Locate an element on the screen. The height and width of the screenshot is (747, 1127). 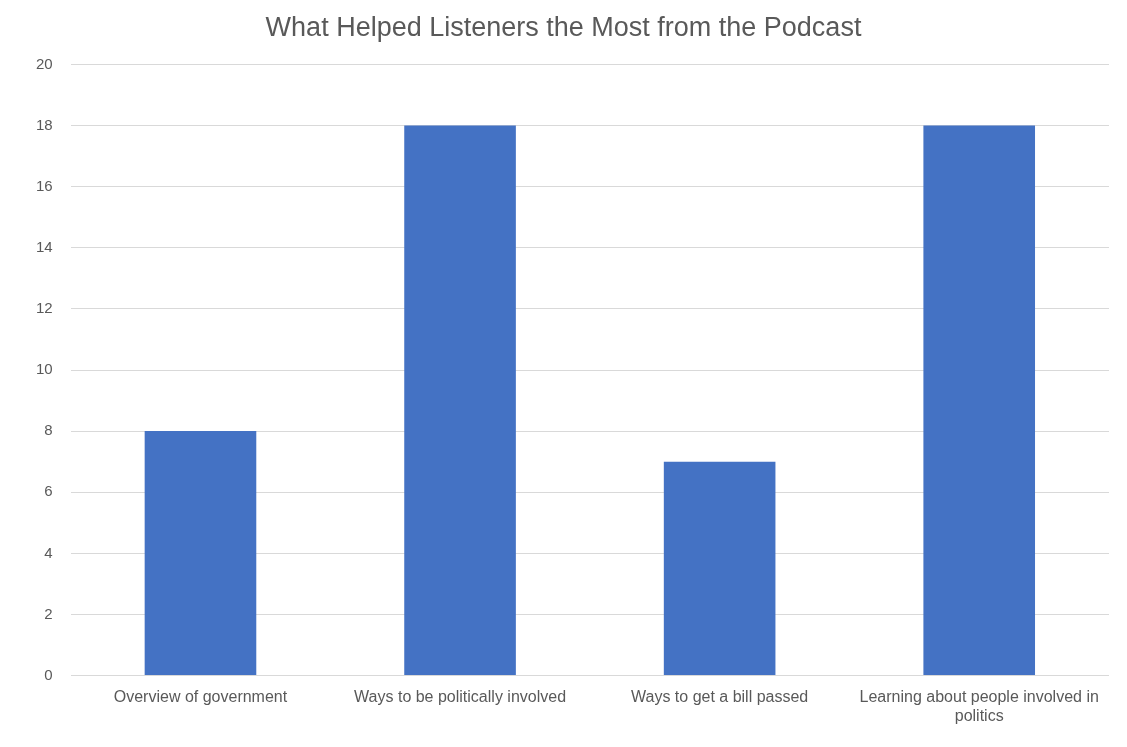
y-tick-label: 10 is located at coordinates (44, 369).